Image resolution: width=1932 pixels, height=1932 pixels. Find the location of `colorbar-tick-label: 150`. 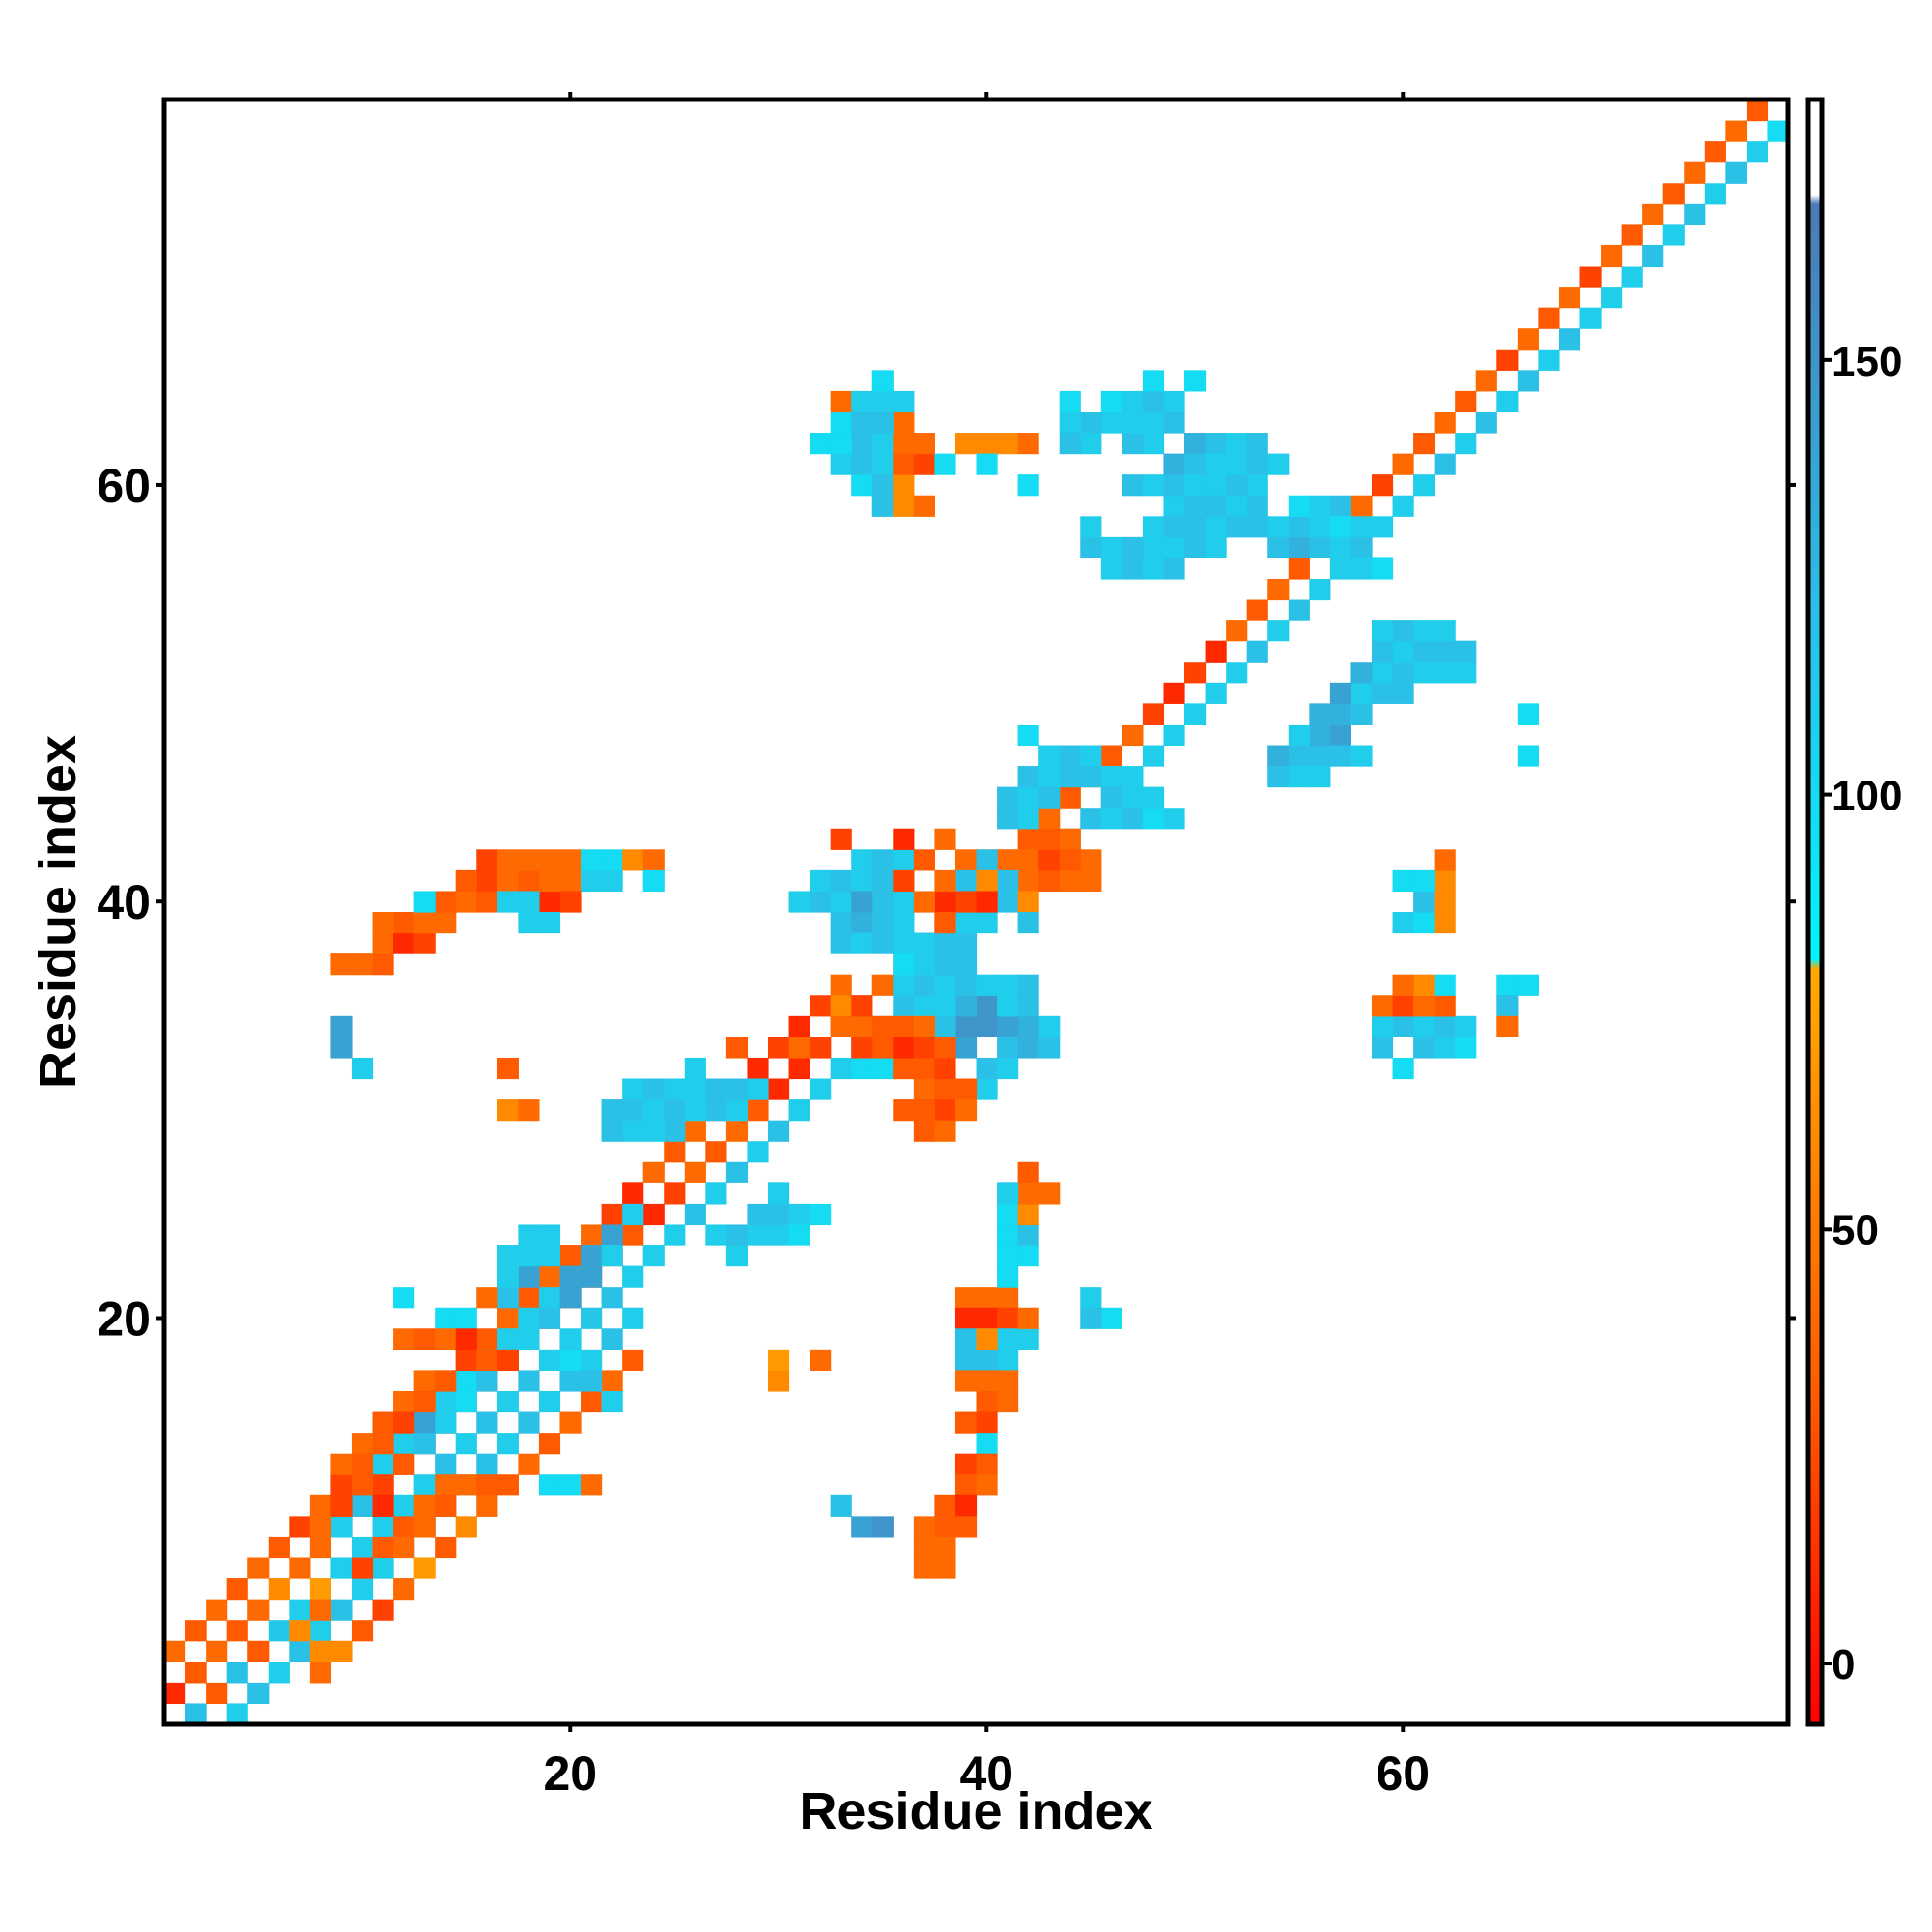

colorbar-tick-label: 150 is located at coordinates (1867, 361).